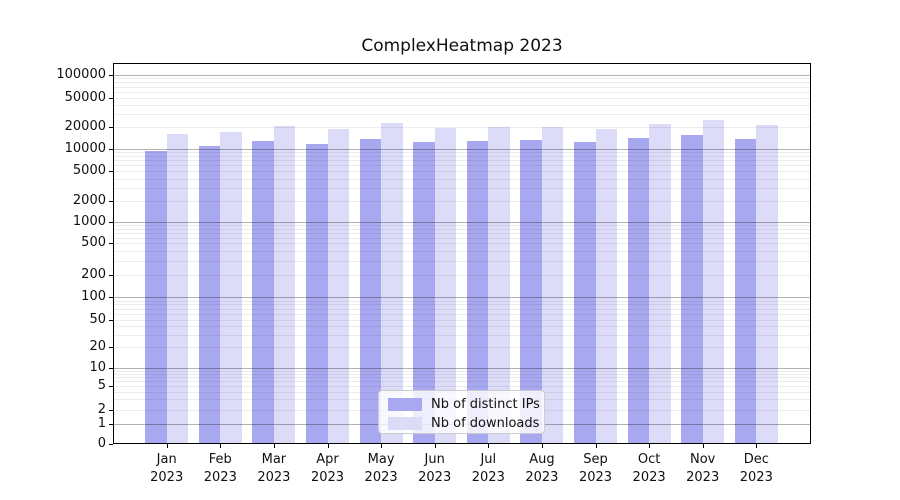  What do you see at coordinates (485, 404) in the screenshot?
I see `legend-label-distinct-ips: Nb of distinct IPs` at bounding box center [485, 404].